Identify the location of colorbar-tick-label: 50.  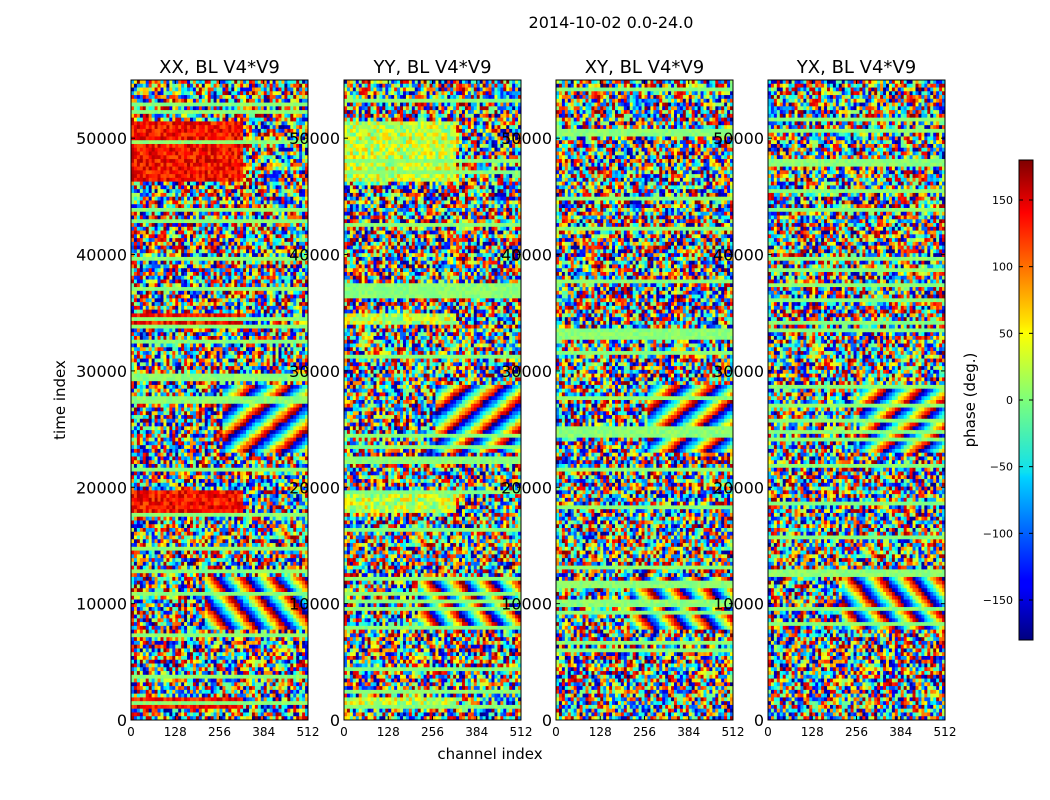
(1006, 333).